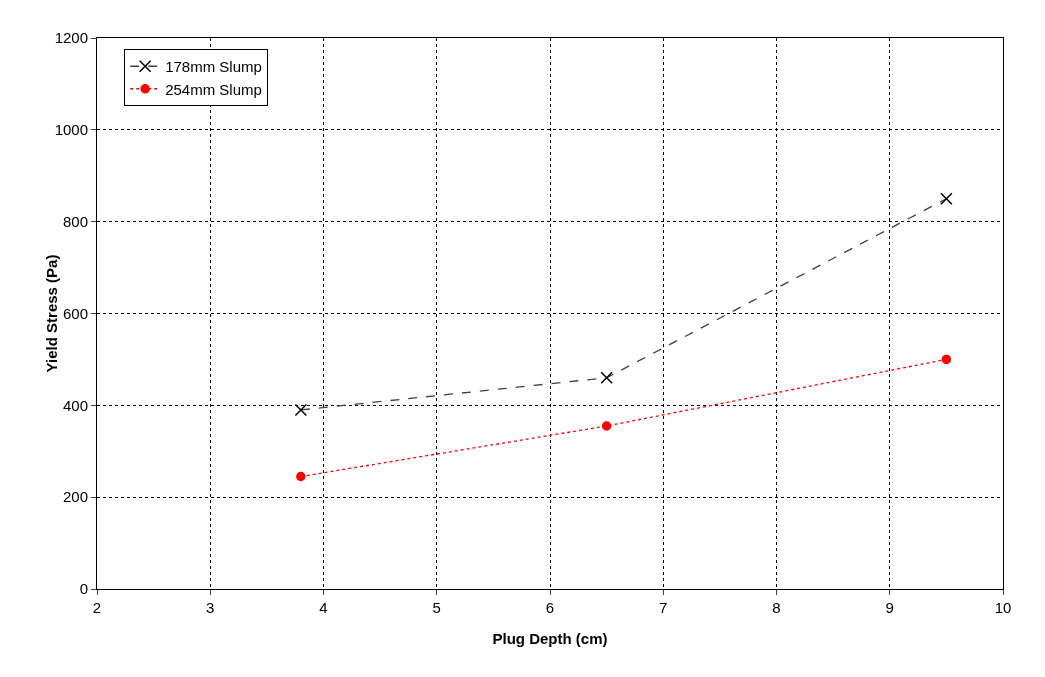  Describe the element at coordinates (75, 497) in the screenshot. I see `y-tick-label: 200` at that location.